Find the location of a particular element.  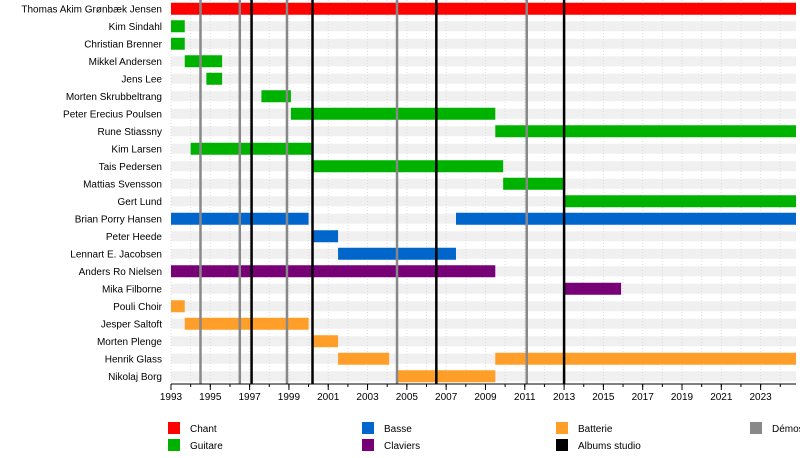

tick-label: 2009 is located at coordinates (485, 397).